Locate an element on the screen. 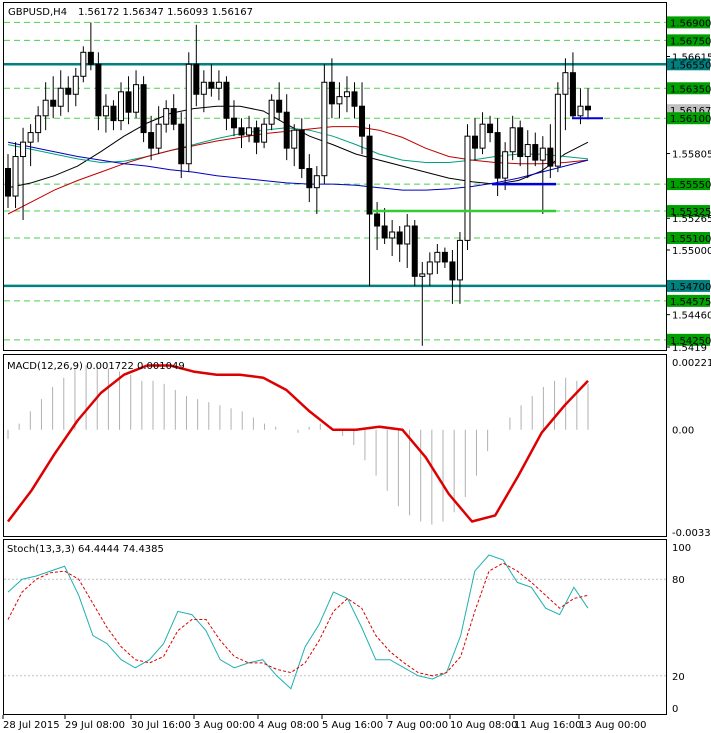 This screenshot has width=711, height=733. x-tick-label: 5 Aug 16:00 is located at coordinates (352, 725).